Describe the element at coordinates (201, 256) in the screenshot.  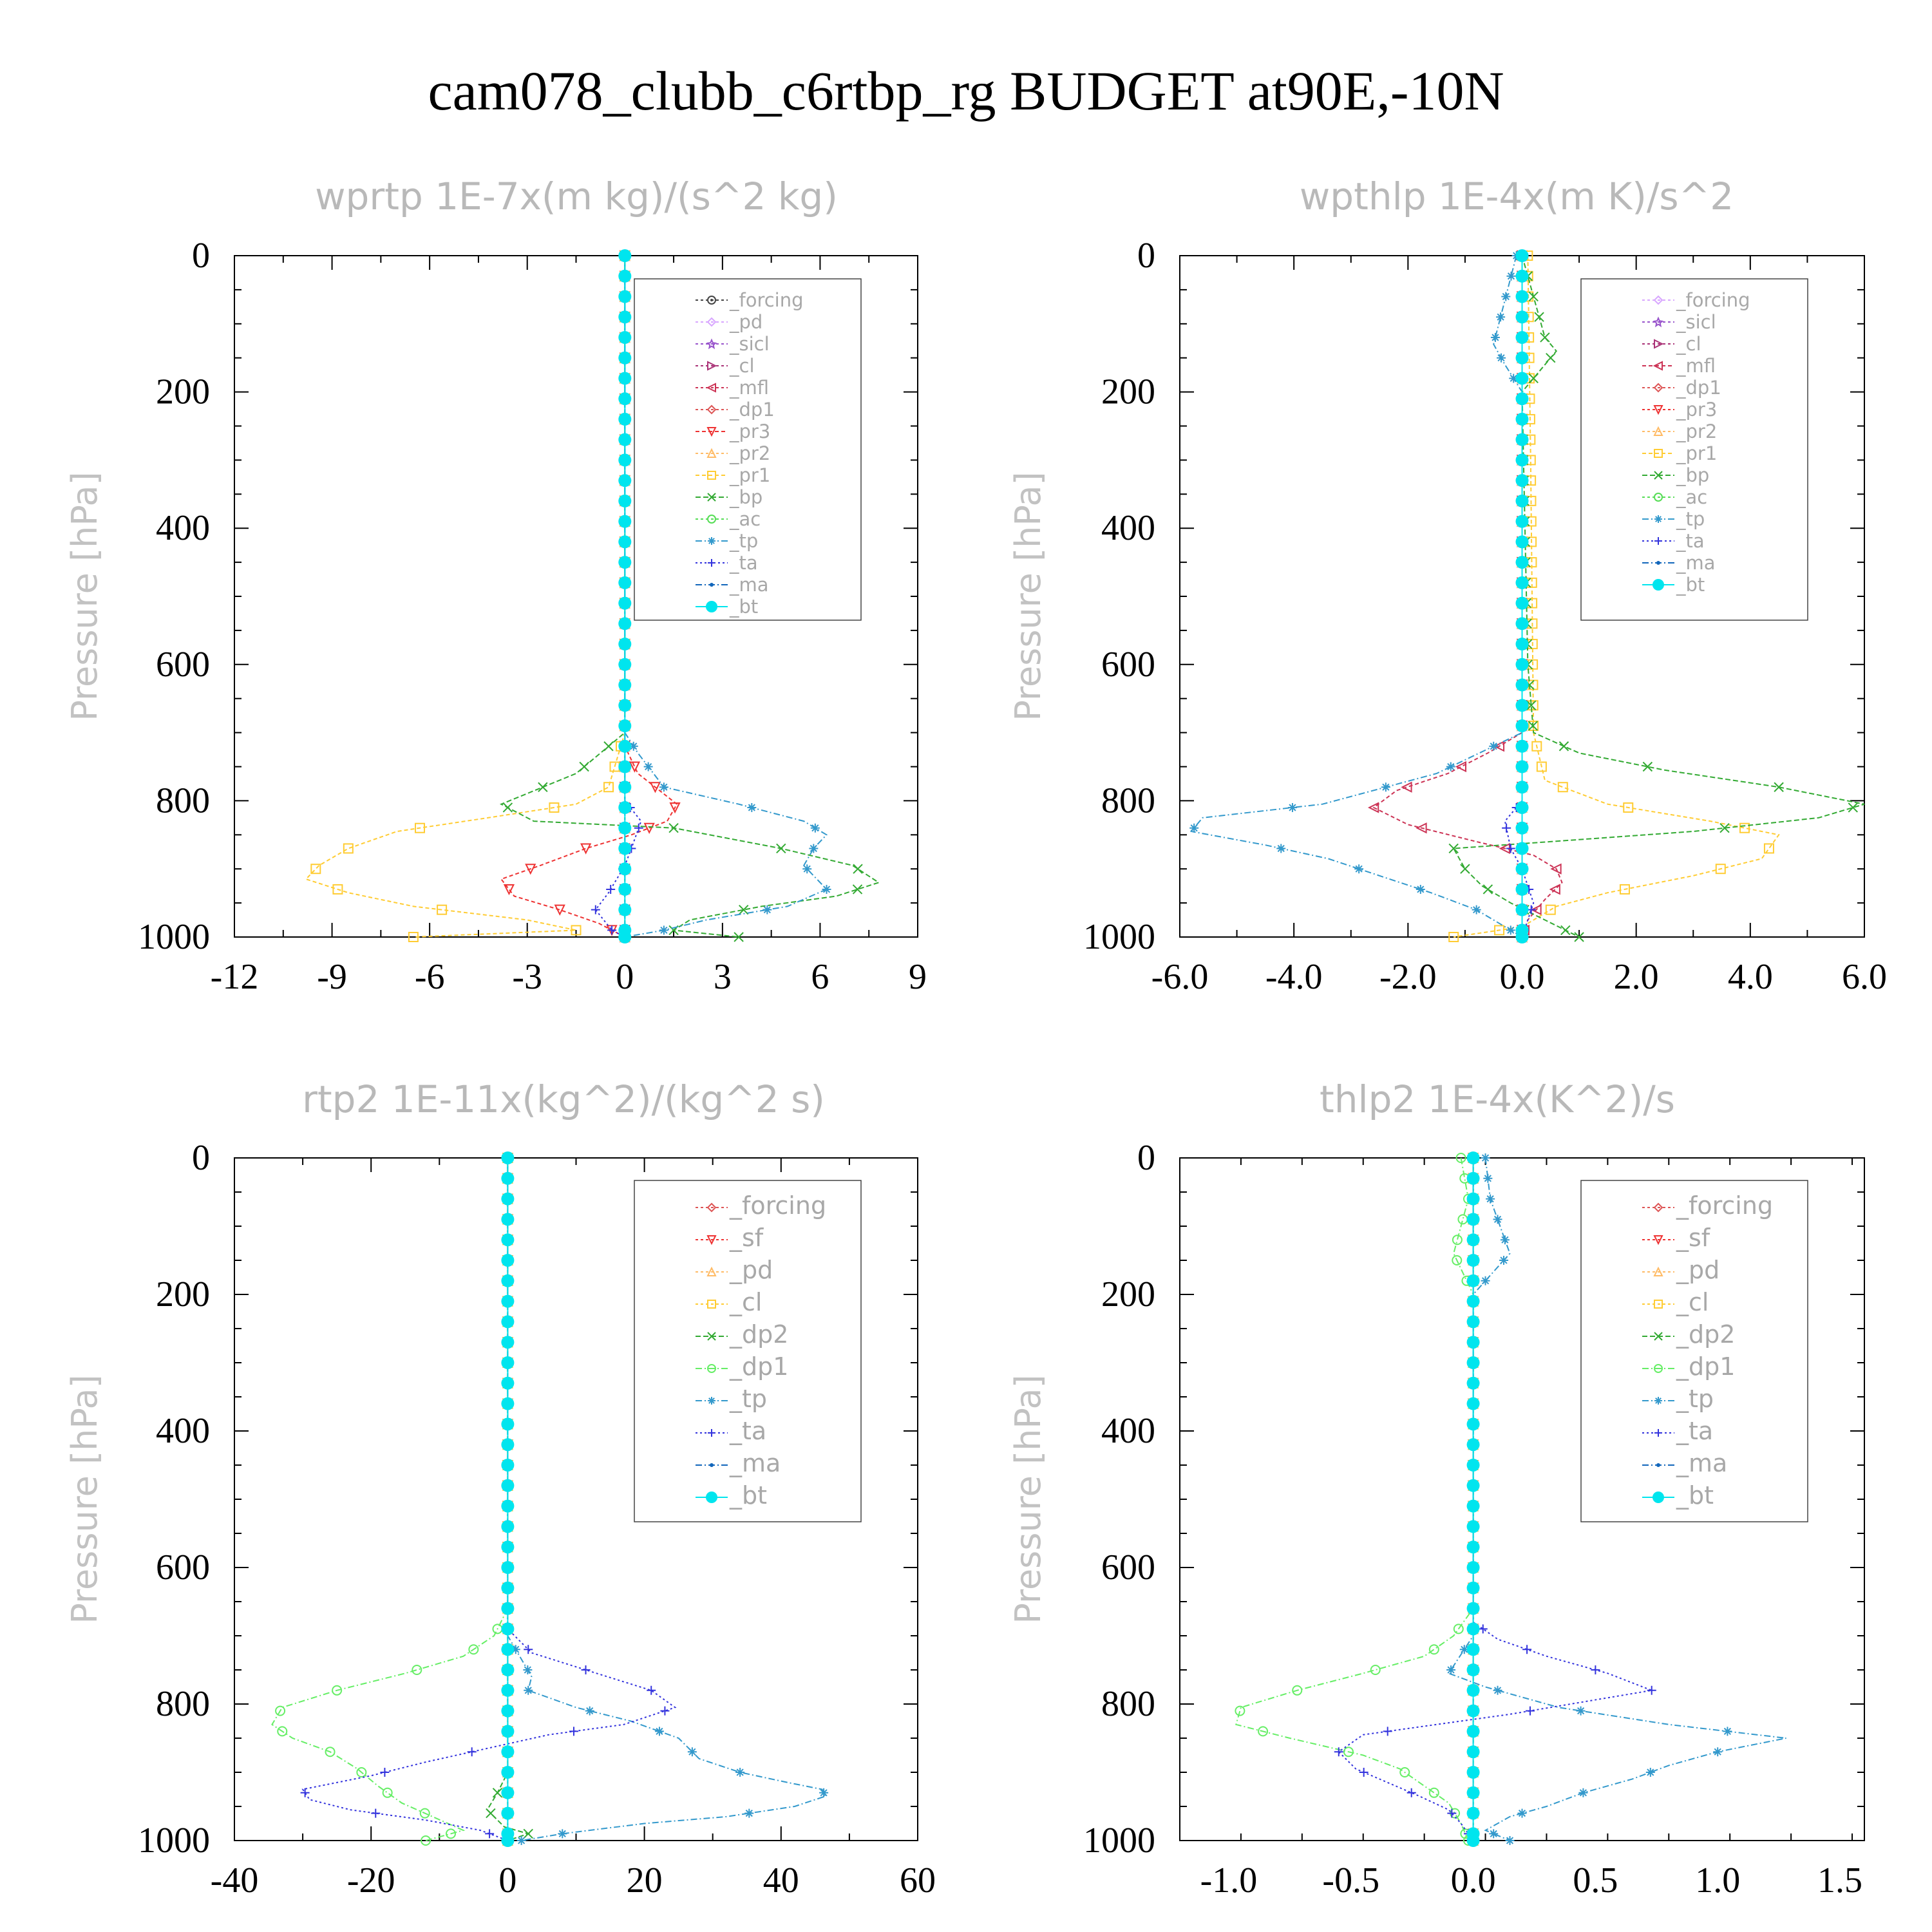
I see `y-tick-label: 0` at that location.